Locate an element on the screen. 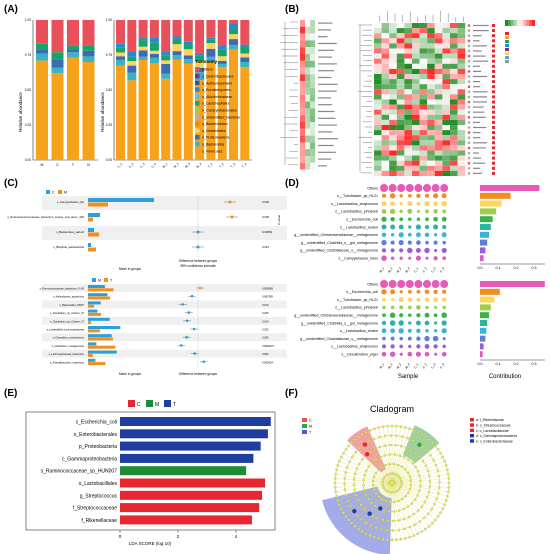  legend-label: o_Allovibrionaceae is located at coordinates (217, 97).